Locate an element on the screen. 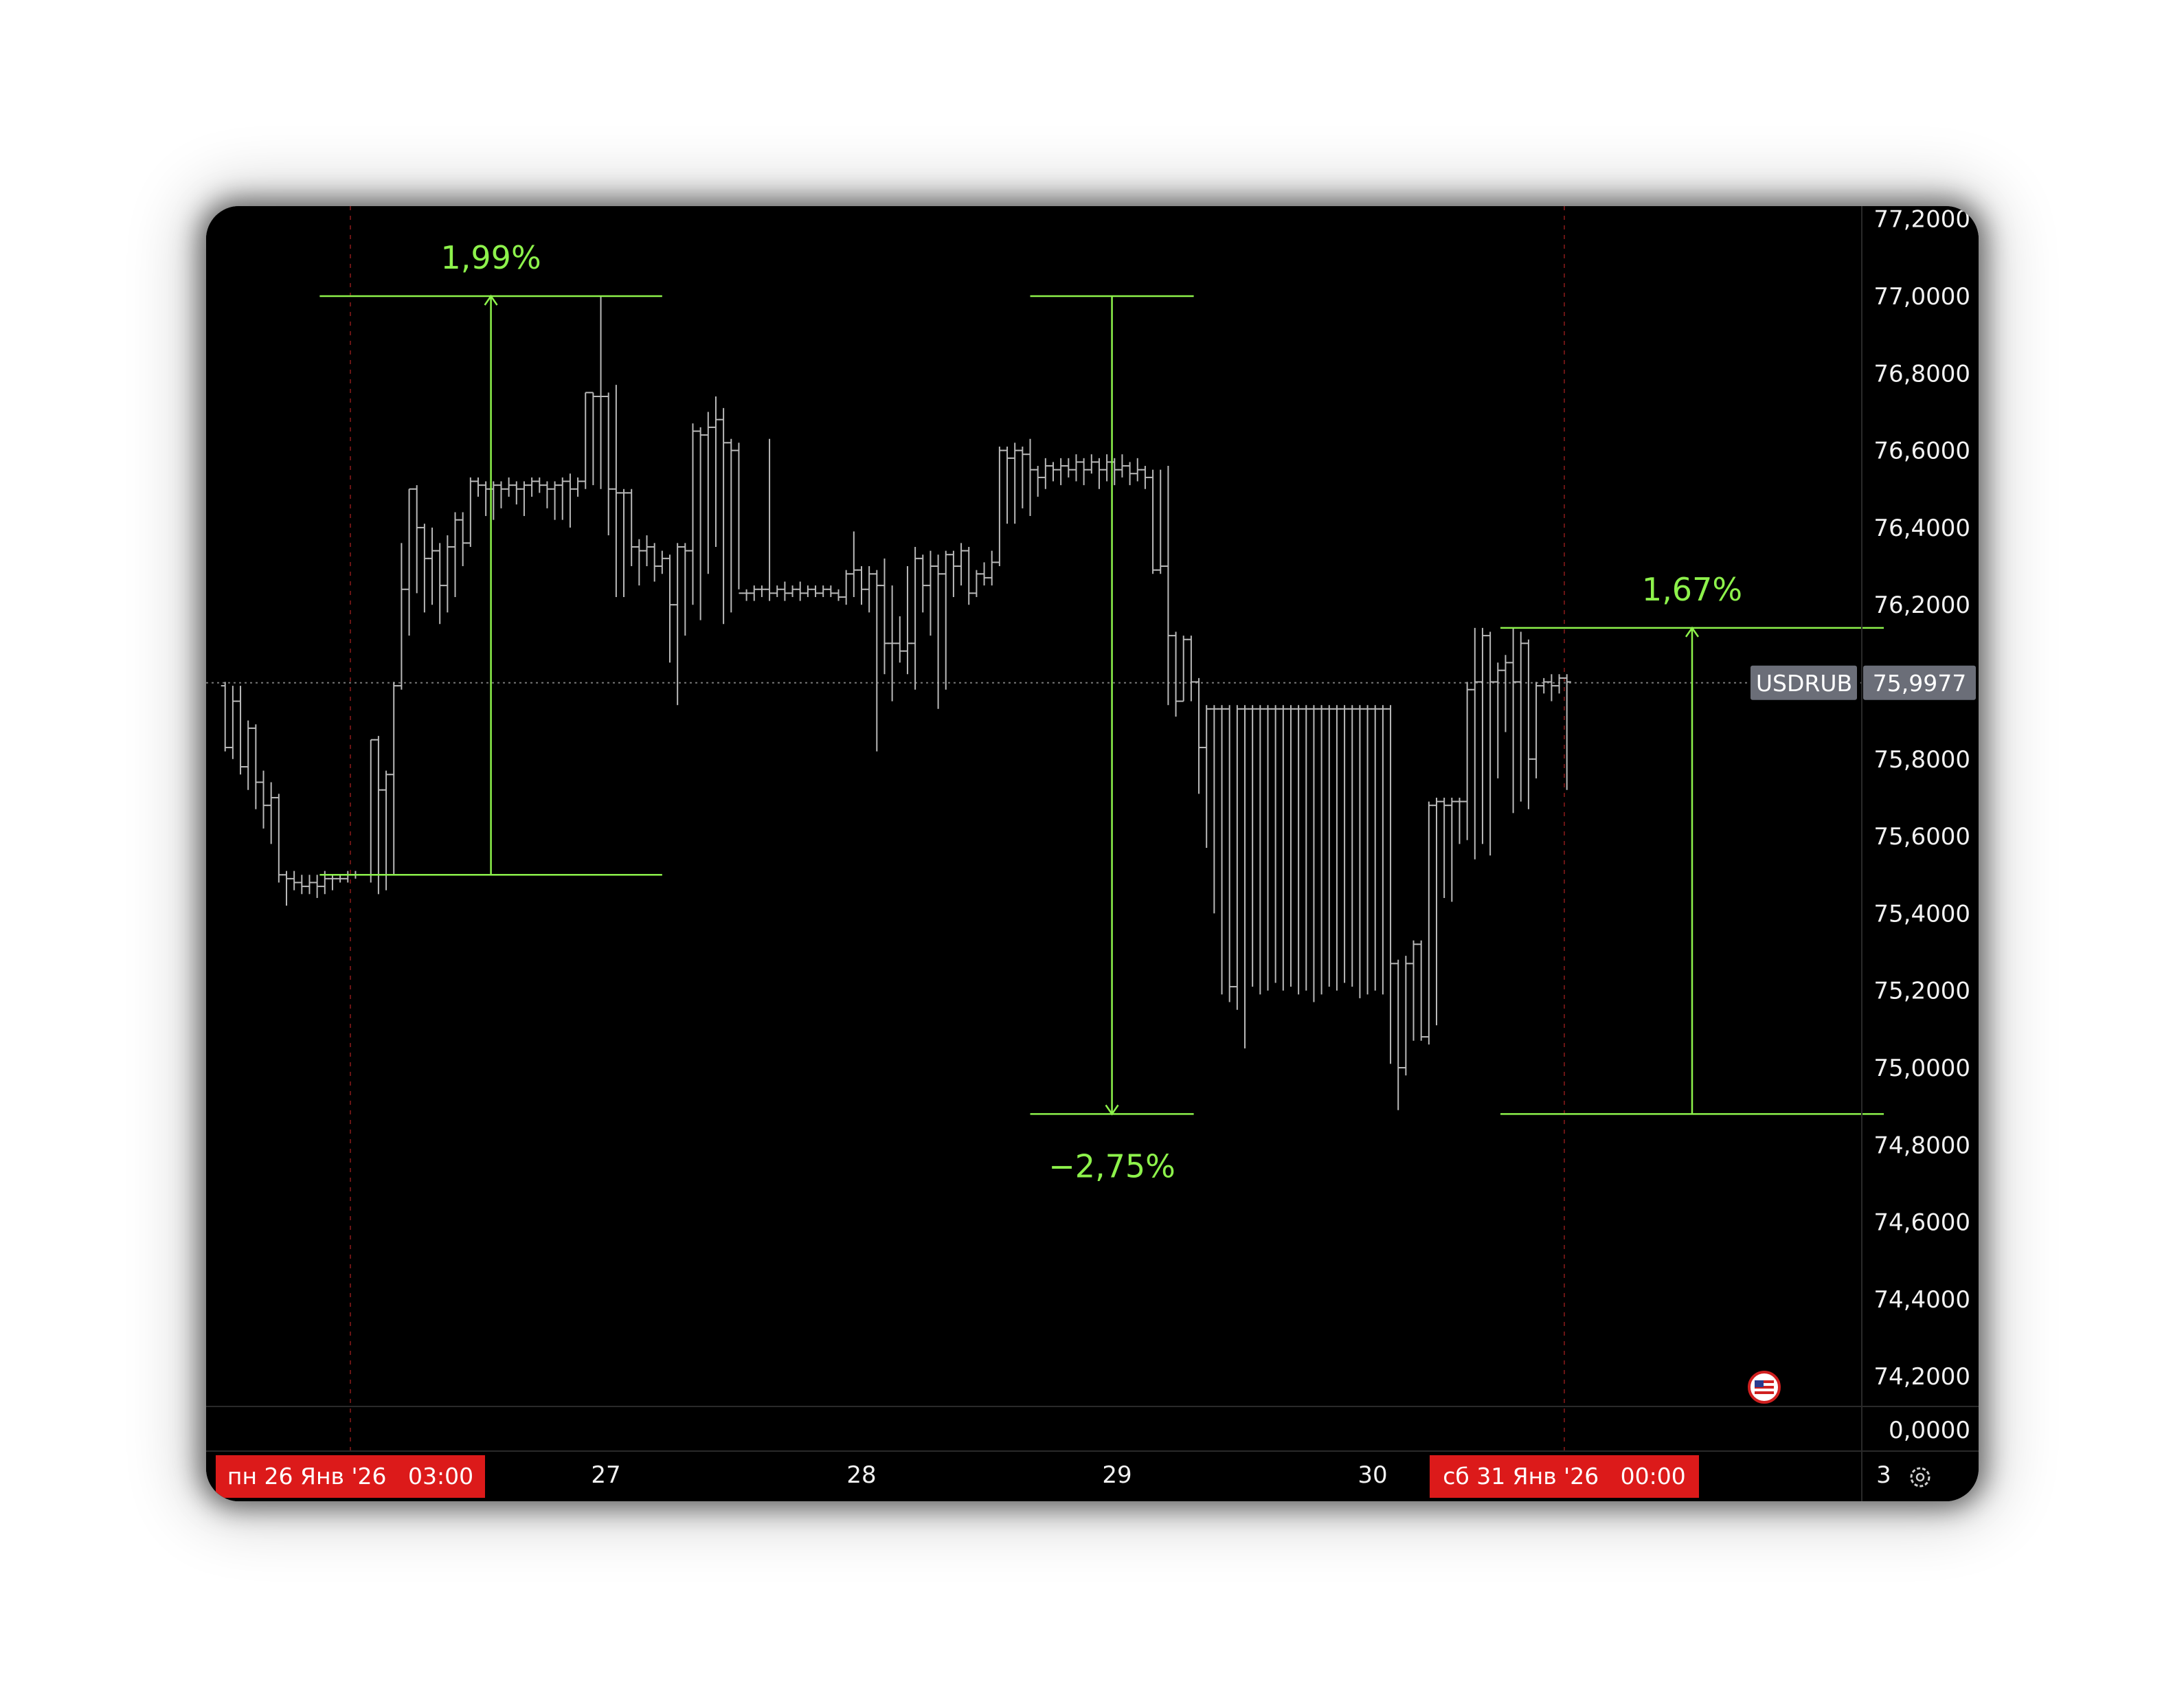 The height and width of the screenshot is (1706, 2184). x-tick-label: 29 is located at coordinates (1117, 1475).